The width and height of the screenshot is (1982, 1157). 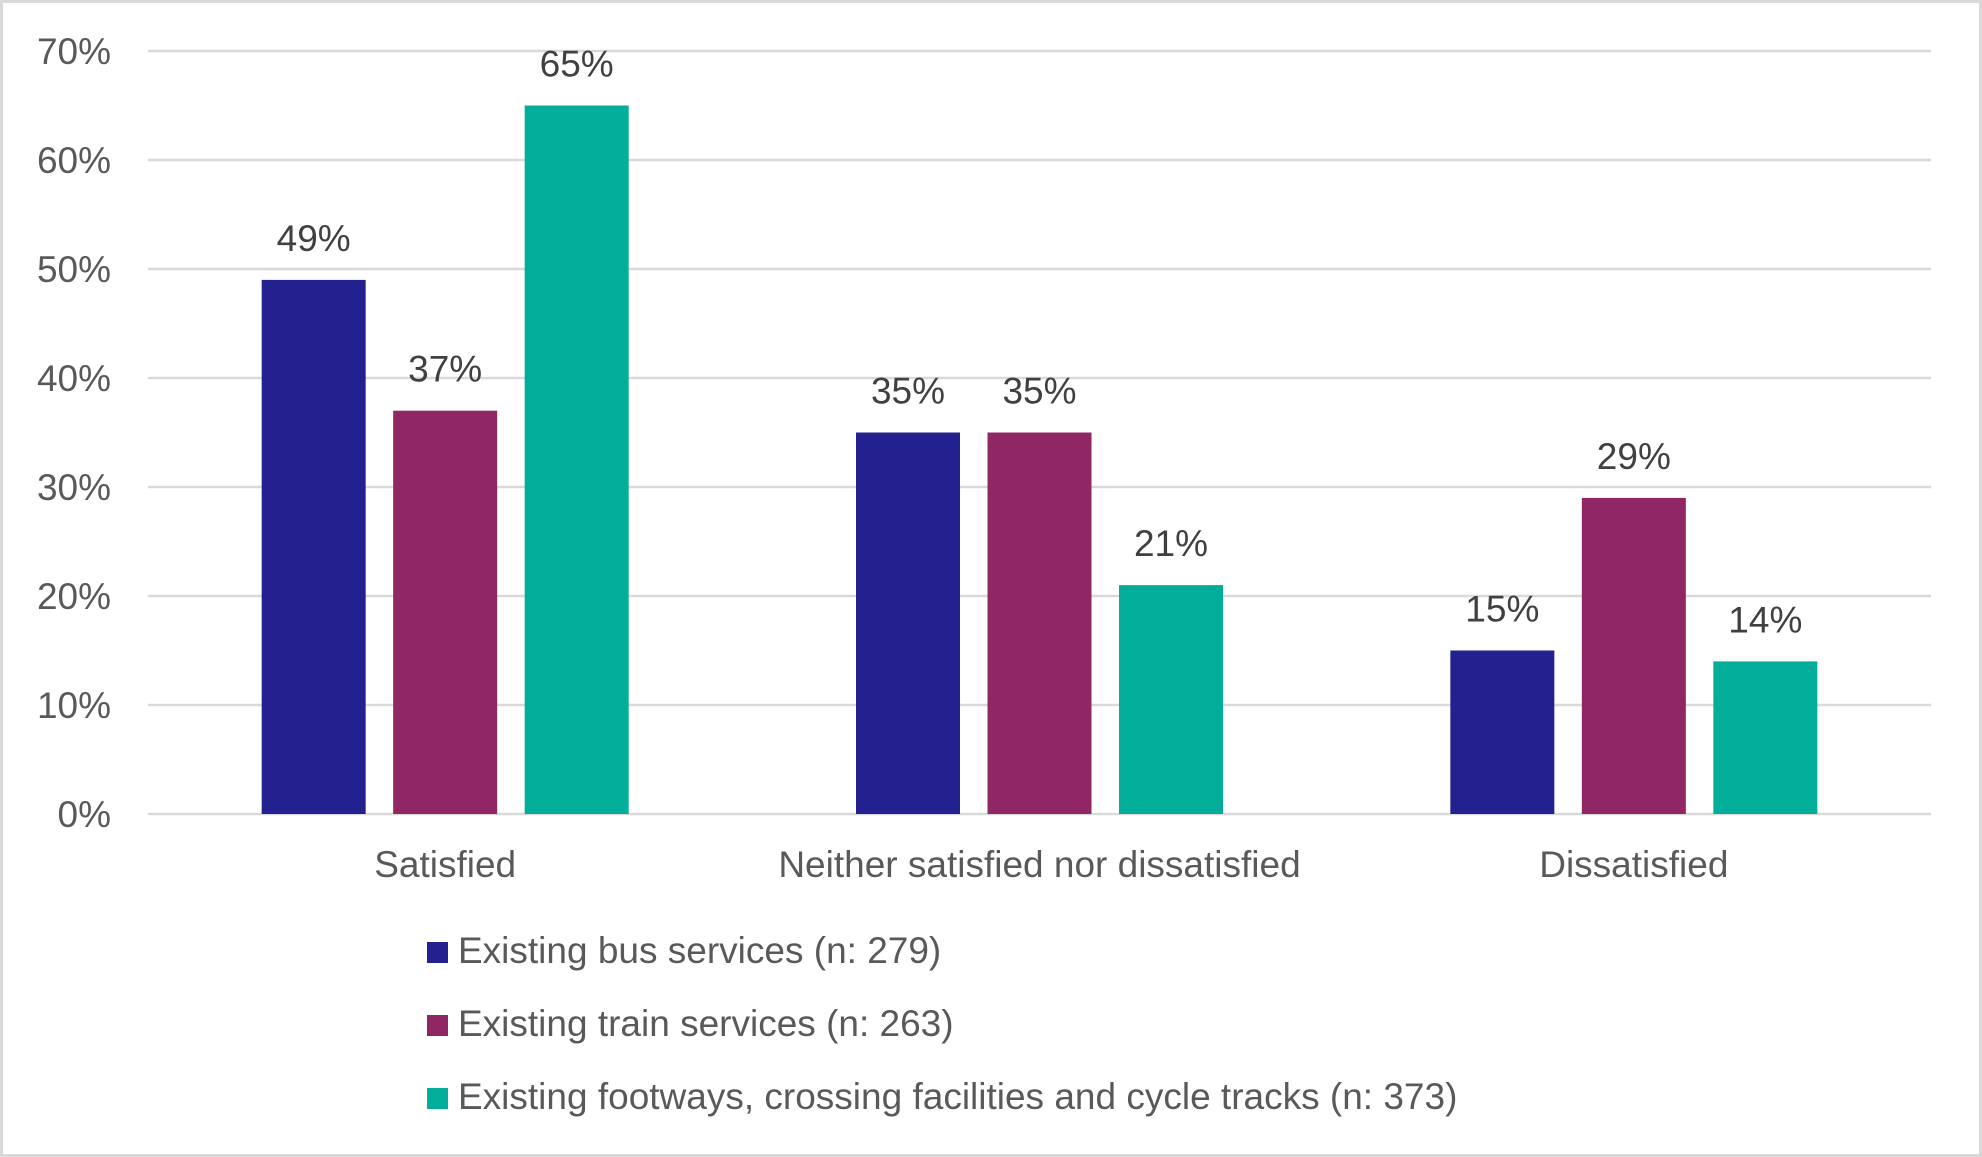 What do you see at coordinates (699, 950) in the screenshot?
I see `legend-label: Existing bus services (n: 279)` at bounding box center [699, 950].